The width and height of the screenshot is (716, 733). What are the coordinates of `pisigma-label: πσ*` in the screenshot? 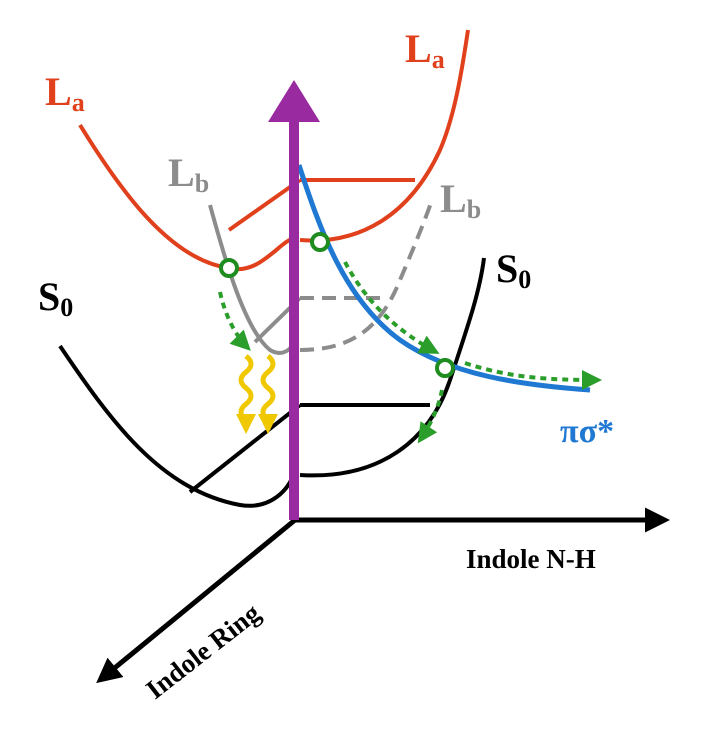 It's located at (587, 431).